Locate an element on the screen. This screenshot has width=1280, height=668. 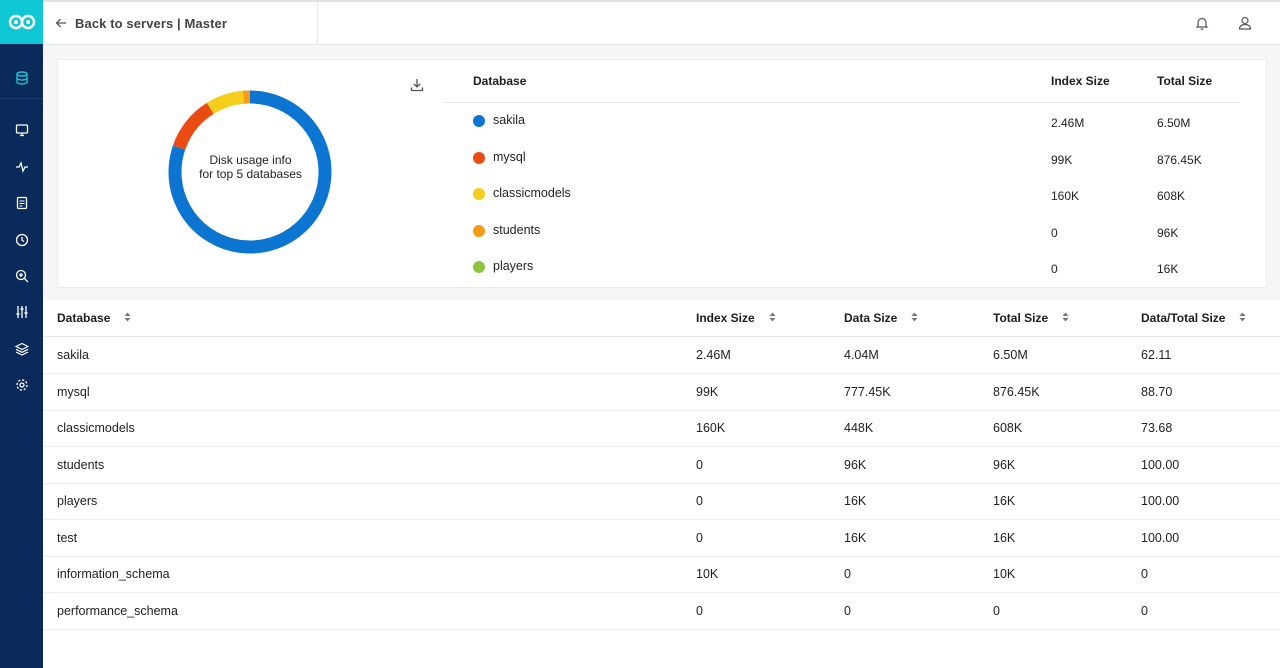
legend-header: Database Index Size Total Size is located at coordinates (841, 81).